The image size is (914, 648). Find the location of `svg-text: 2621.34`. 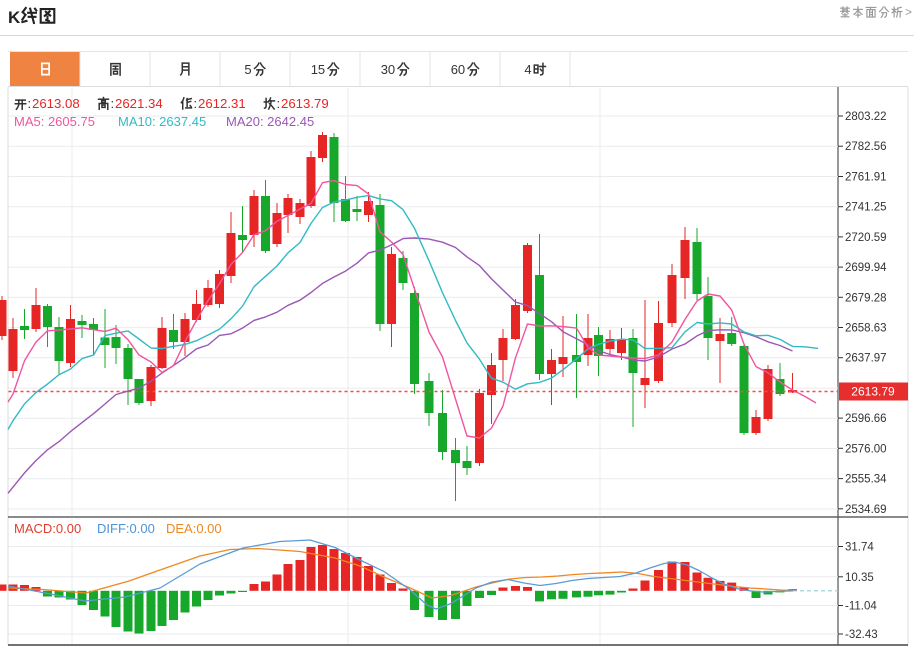

svg-text: 2621.34 is located at coordinates (139, 103).